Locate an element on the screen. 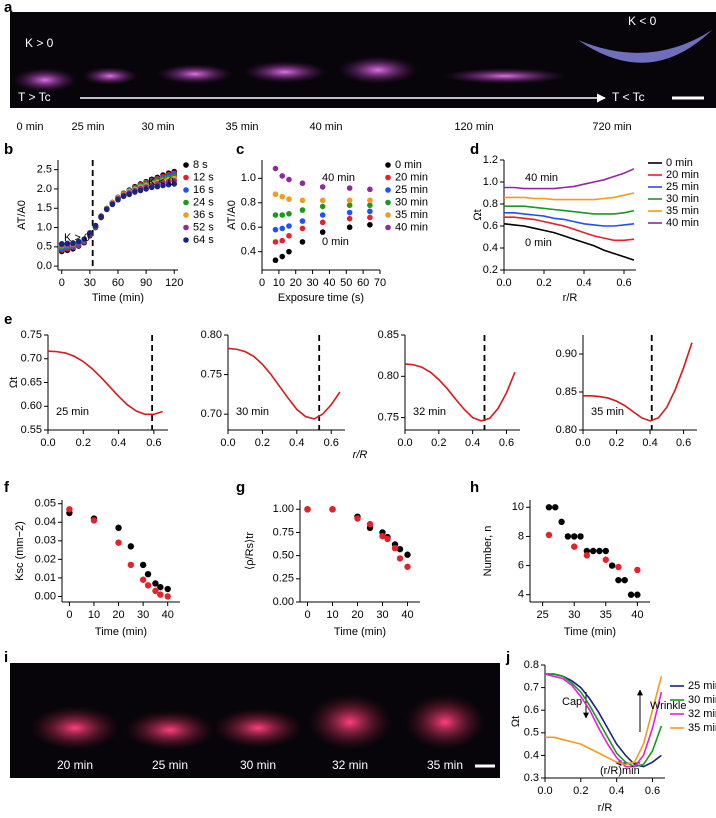 This screenshot has height=818, width=716. legend-label: 0 min is located at coordinates (679, 163).